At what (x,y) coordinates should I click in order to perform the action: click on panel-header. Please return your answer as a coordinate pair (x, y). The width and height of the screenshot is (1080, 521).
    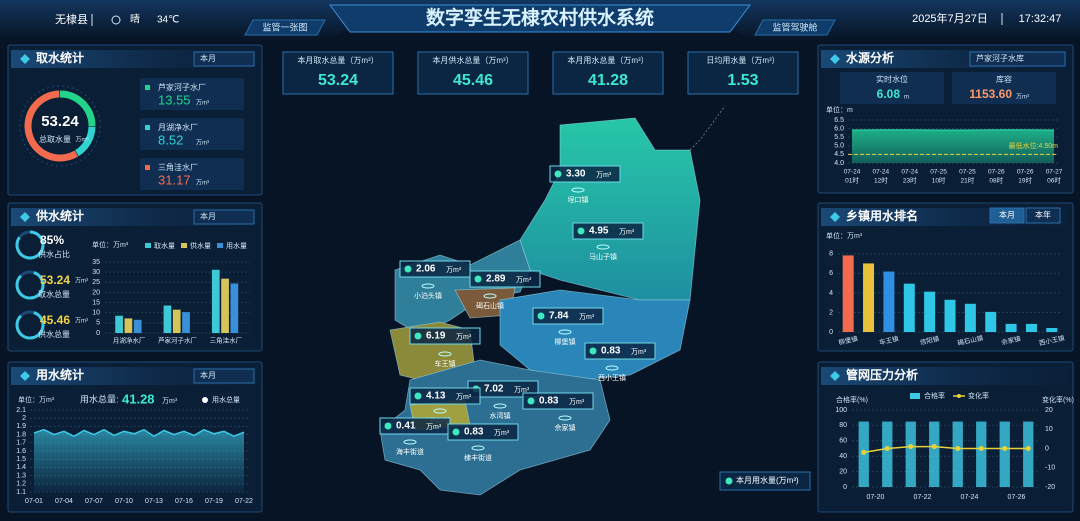
    Looking at the image, I should click on (945, 376).